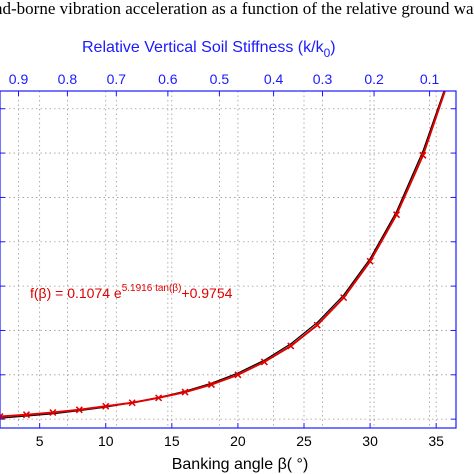 Image resolution: width=474 pixels, height=474 pixels. I want to click on fit-equation: f(β) = 0.1074 e5.1916 tan(β)+0.9754, so click(131, 292).